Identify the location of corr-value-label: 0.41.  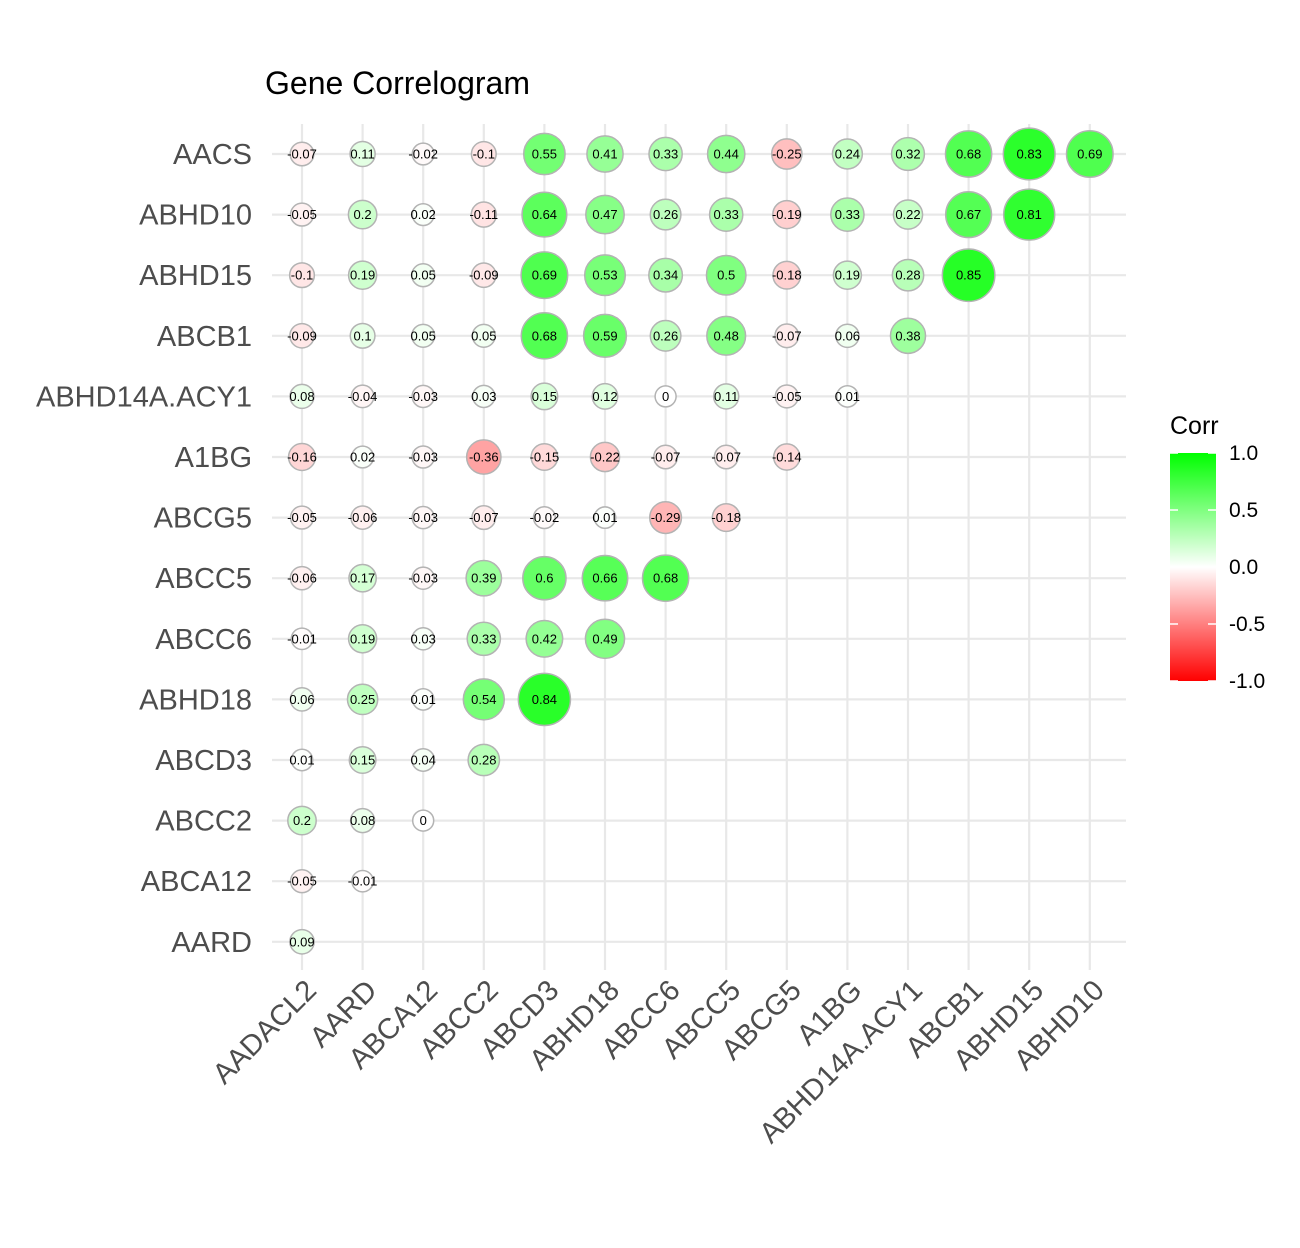
(604, 154).